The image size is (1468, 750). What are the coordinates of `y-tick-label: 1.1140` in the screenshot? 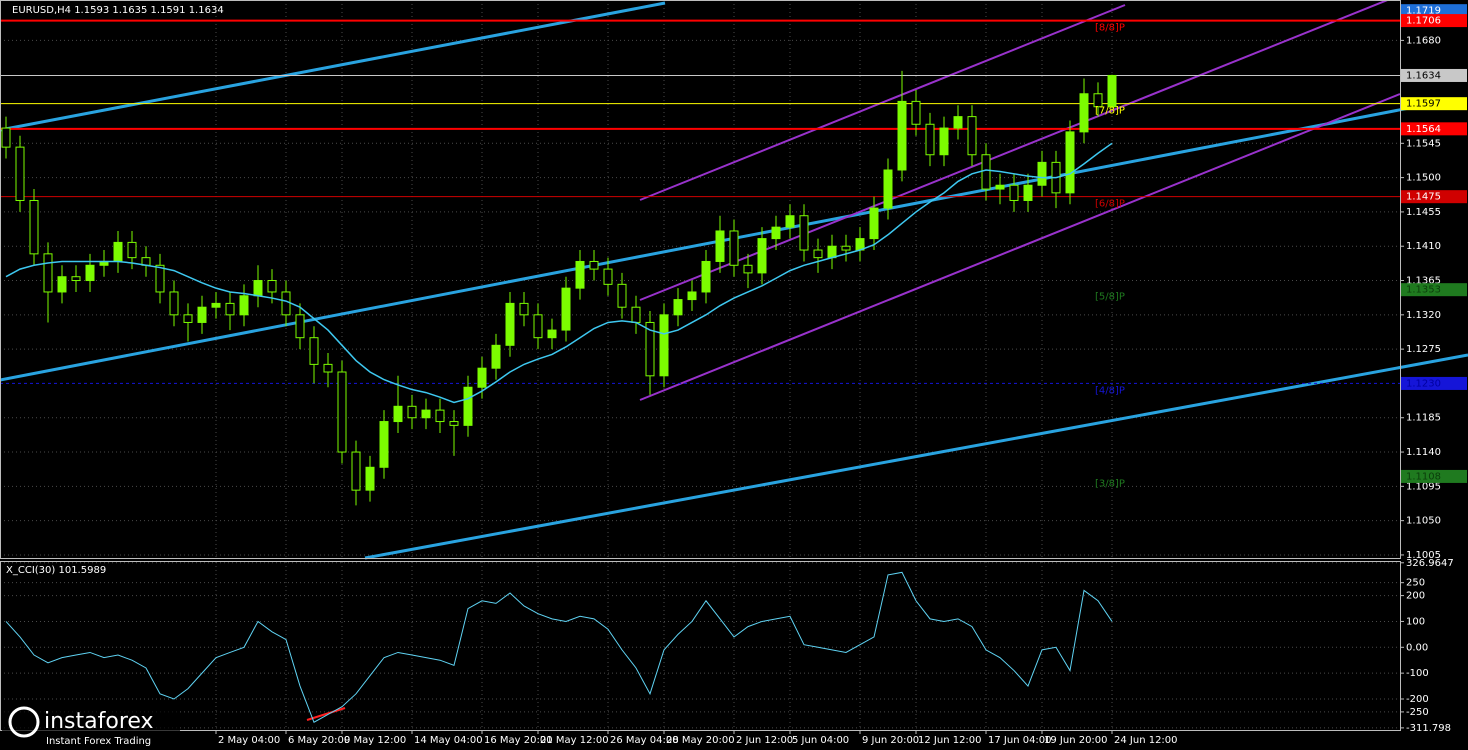 It's located at (1423, 452).